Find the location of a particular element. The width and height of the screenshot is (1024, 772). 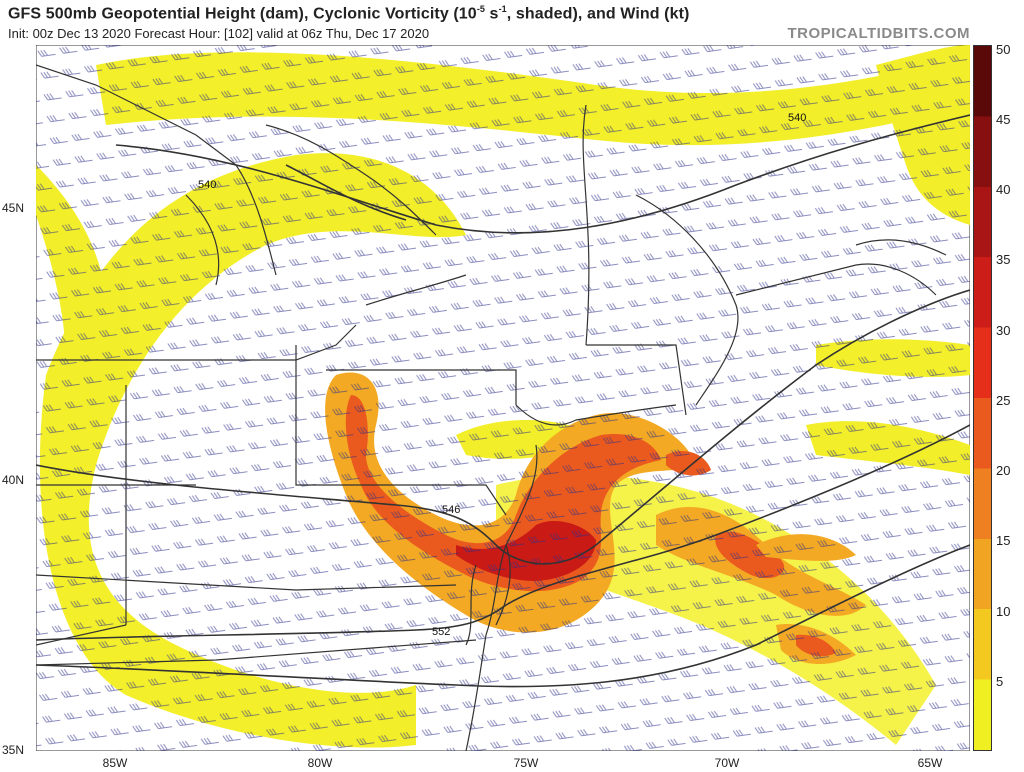

lon-label-85w: 85W is located at coordinates (115, 763).